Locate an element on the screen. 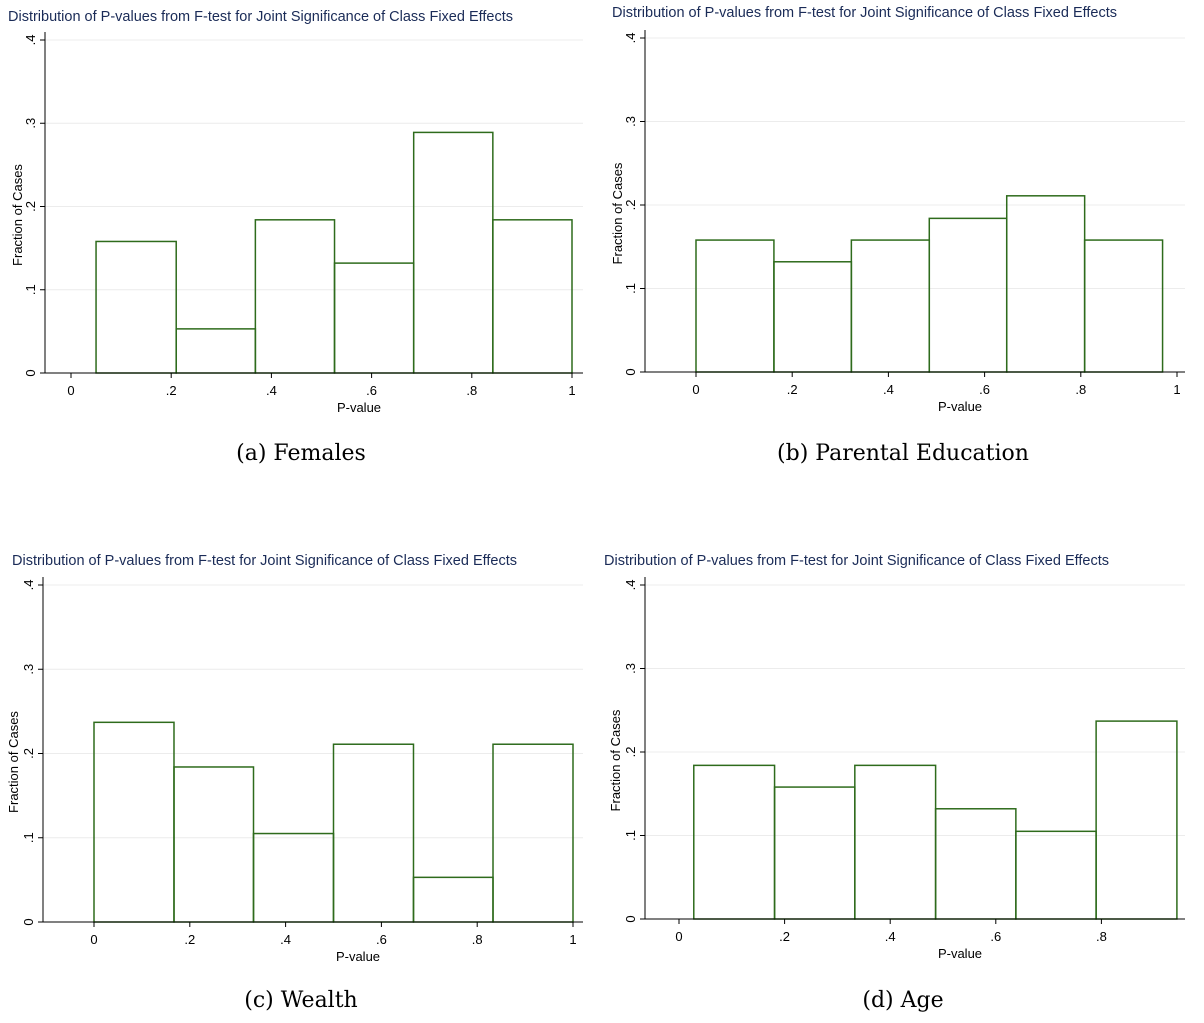  caption-parental-education: (b) Parental Education is located at coordinates (903, 453).